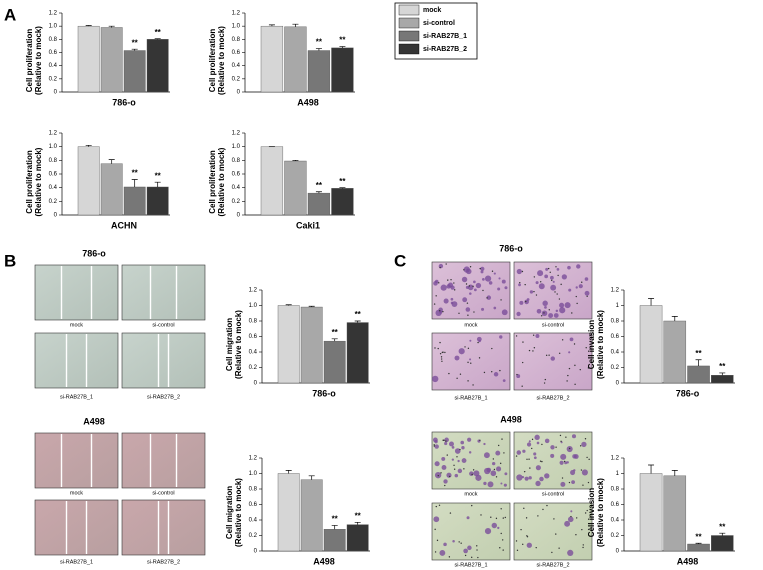  Describe the element at coordinates (229, 512) in the screenshot. I see `y-axis-label: Cell migration` at that location.